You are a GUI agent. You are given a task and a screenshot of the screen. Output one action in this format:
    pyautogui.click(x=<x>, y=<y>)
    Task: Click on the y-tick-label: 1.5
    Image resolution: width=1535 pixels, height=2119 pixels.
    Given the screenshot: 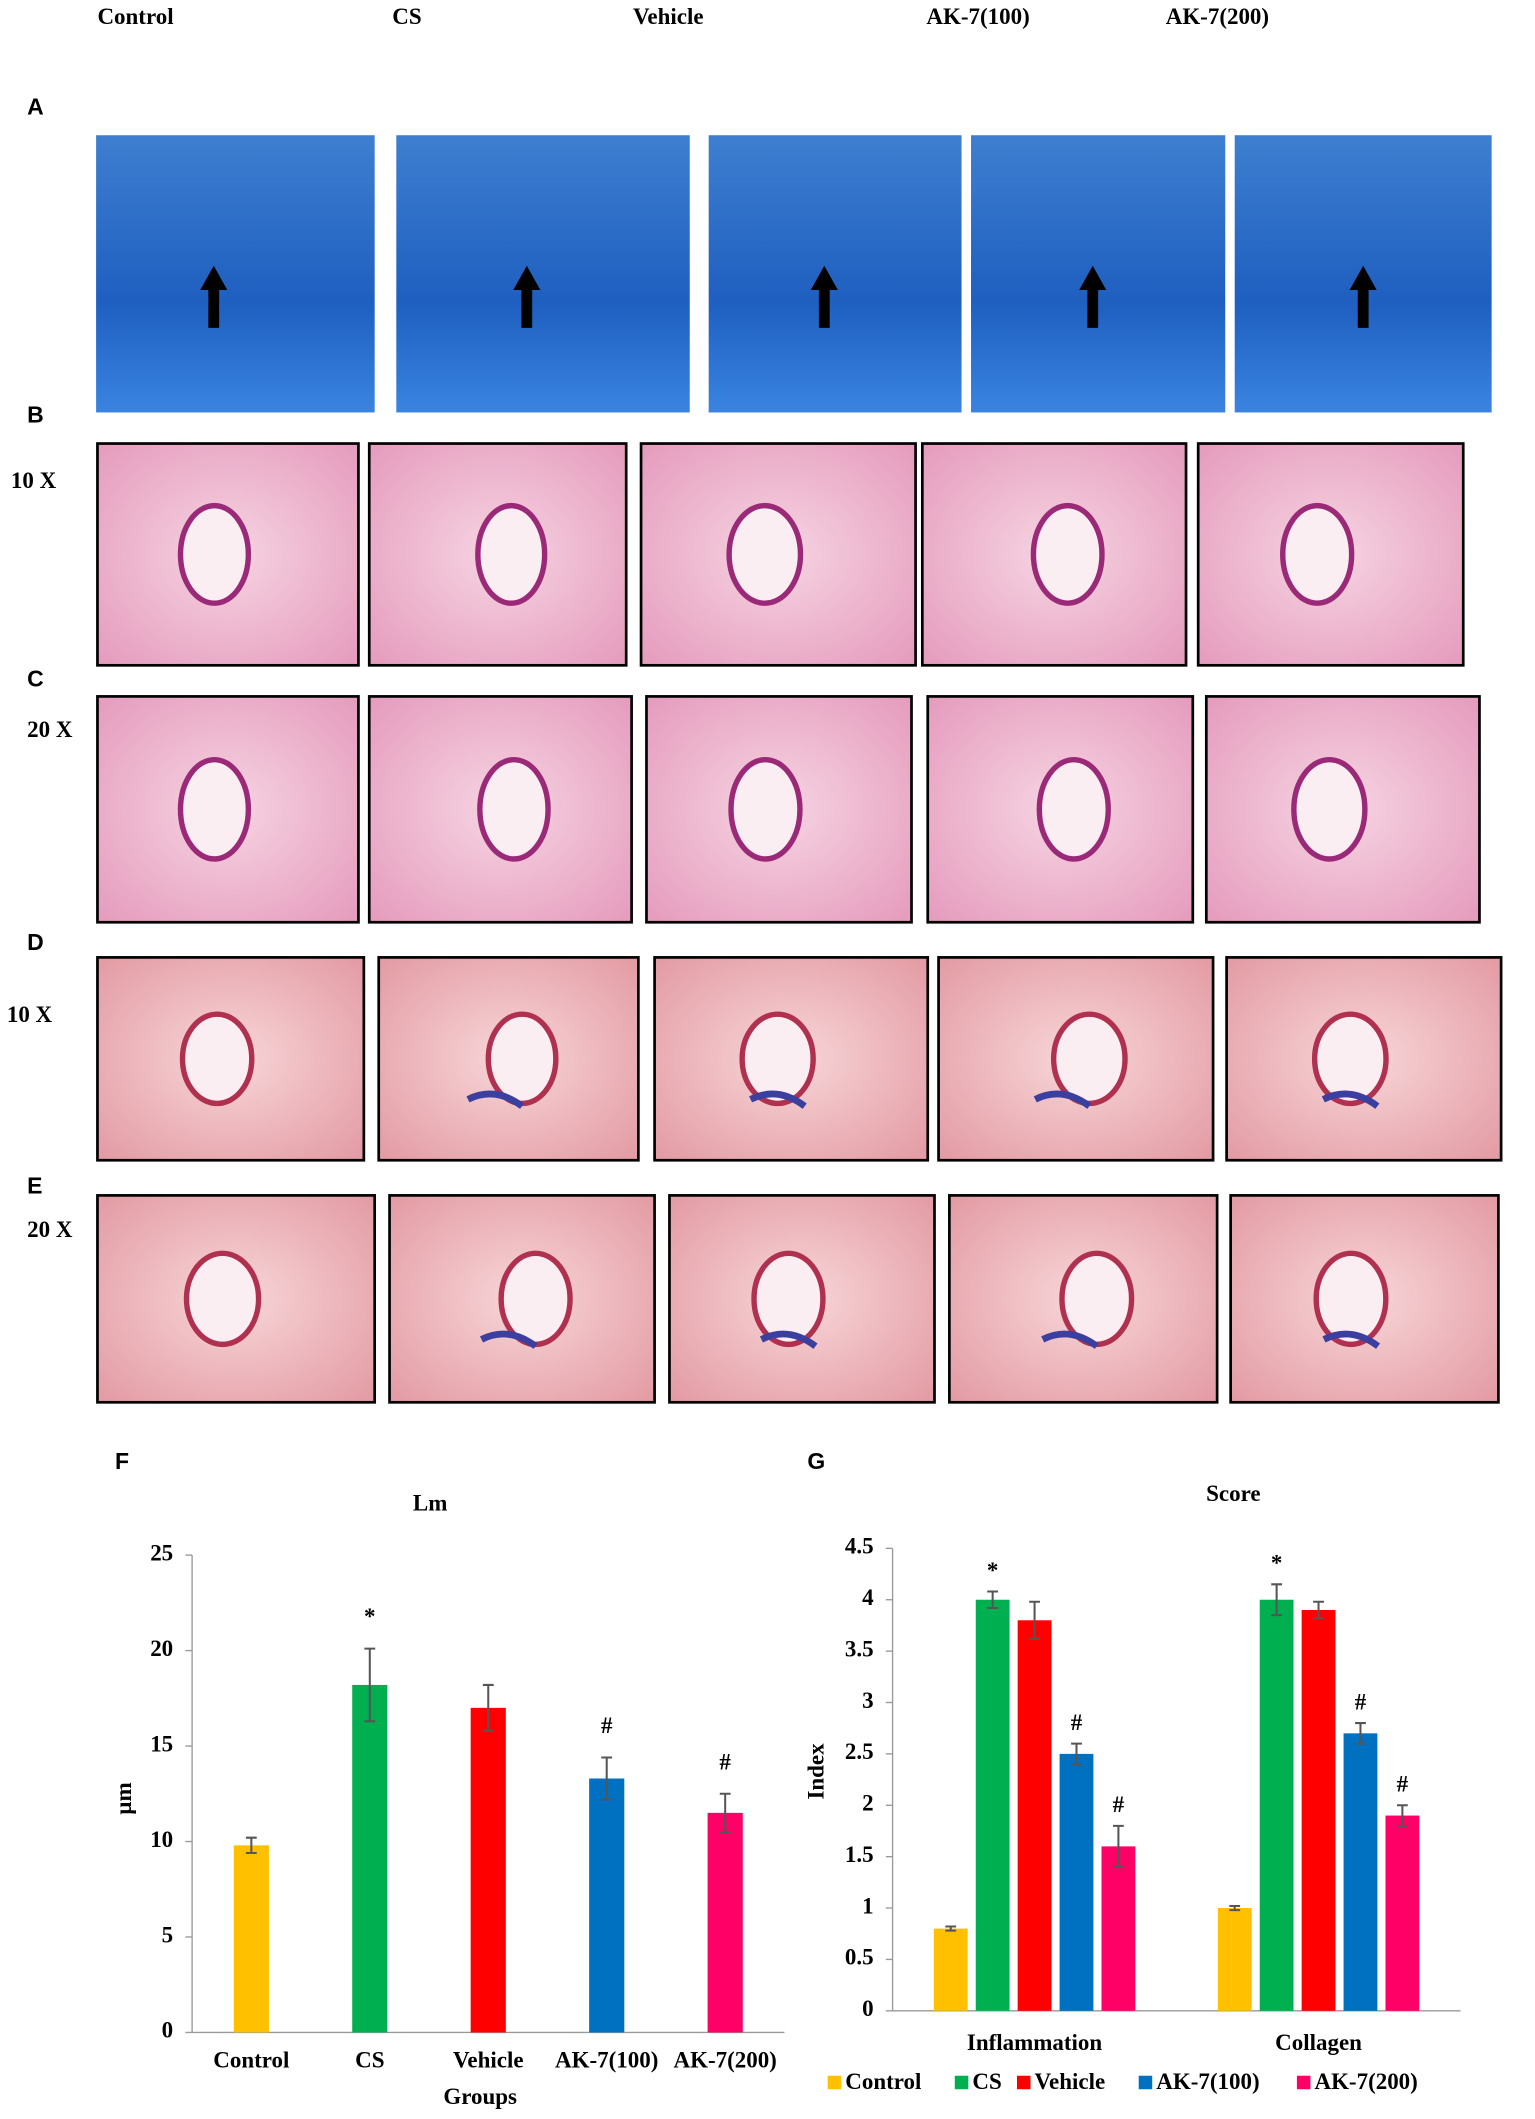 What is the action you would take?
    pyautogui.click(x=859, y=1854)
    